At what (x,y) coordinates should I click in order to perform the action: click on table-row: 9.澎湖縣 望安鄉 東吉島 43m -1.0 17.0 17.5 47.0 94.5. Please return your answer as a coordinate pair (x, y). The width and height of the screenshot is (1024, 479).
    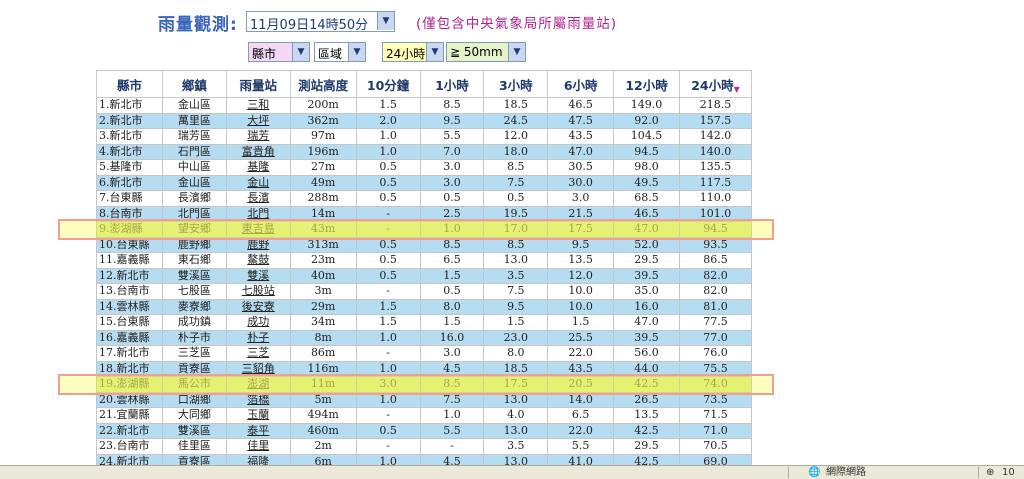
    Looking at the image, I should click on (424, 229).